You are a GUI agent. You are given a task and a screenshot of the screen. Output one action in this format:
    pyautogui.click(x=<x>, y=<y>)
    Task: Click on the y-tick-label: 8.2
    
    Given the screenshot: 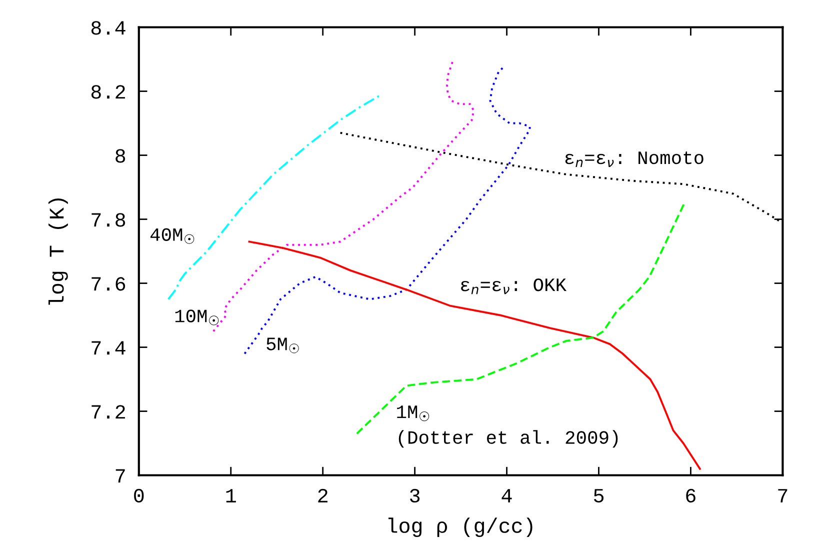 What is the action you would take?
    pyautogui.click(x=108, y=92)
    